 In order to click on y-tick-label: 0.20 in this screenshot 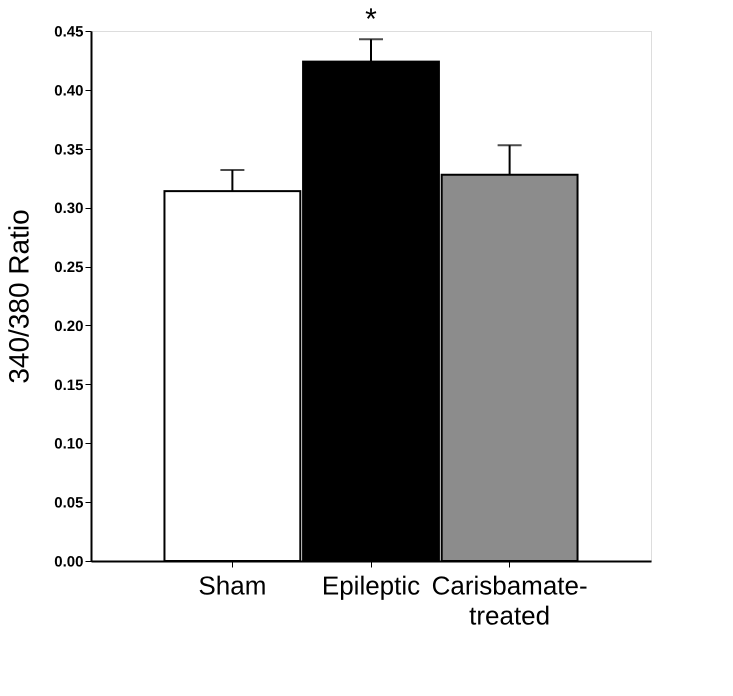, I will do `click(69, 326)`.